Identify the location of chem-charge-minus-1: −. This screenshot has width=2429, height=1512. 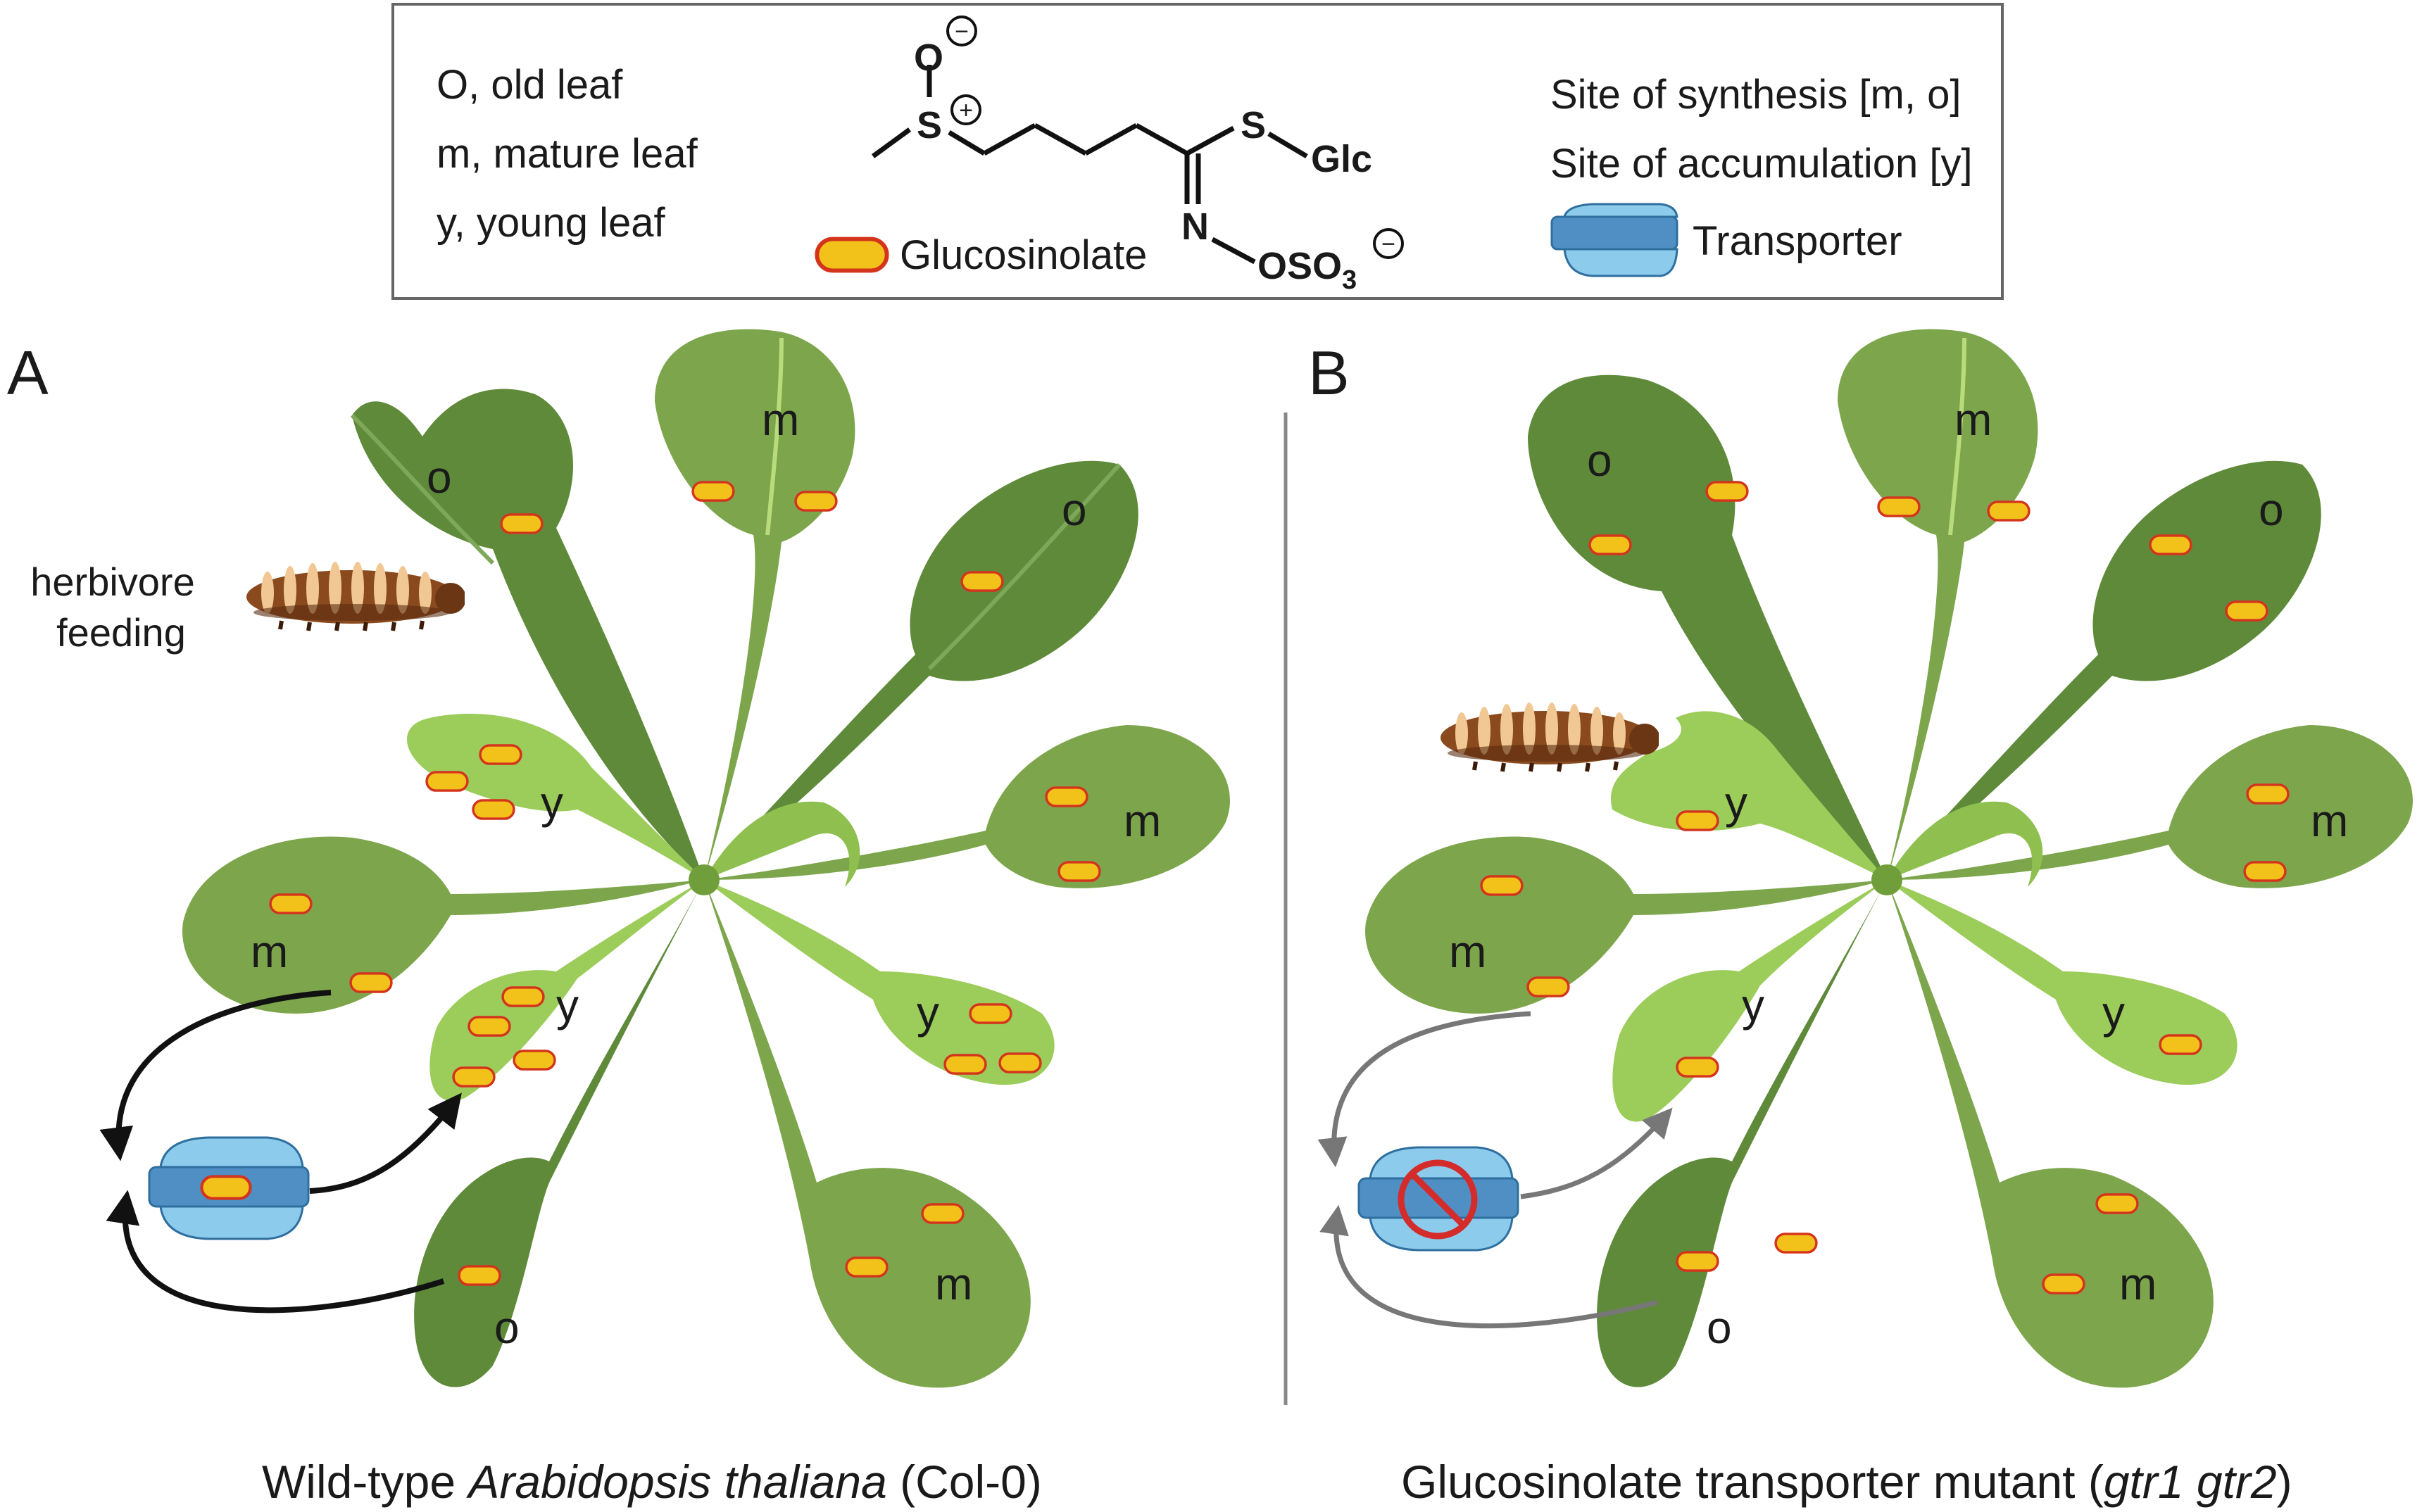
(962, 31).